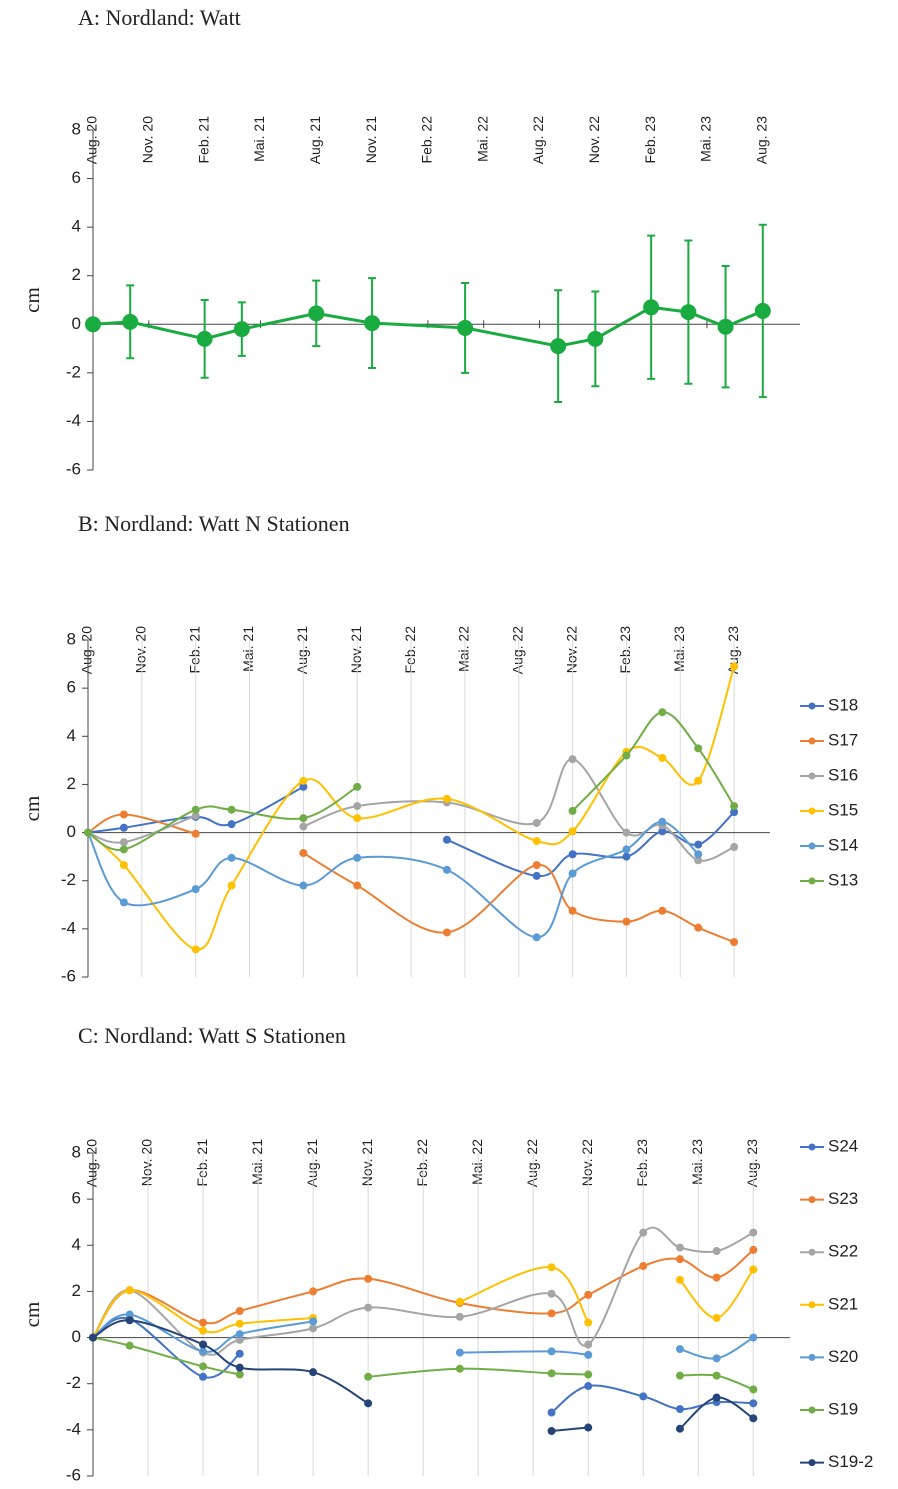 The height and width of the screenshot is (1489, 898). Describe the element at coordinates (159, 17) in the screenshot. I see `panel-title: A: Nordland: Watt` at that location.